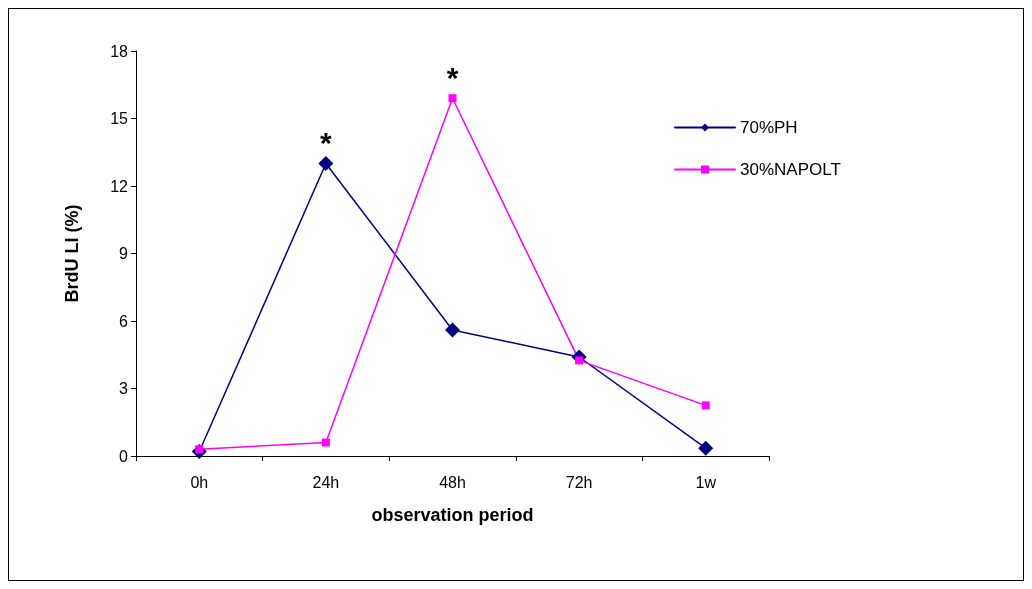 The height and width of the screenshot is (589, 1032). Describe the element at coordinates (579, 482) in the screenshot. I see `x-tick-label: 72h` at that location.